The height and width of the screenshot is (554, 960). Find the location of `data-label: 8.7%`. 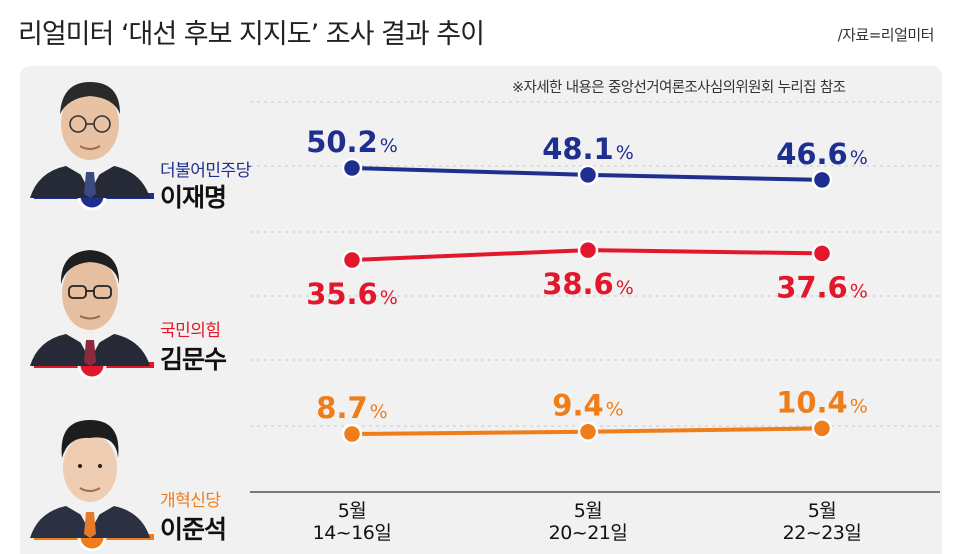

data-label: 8.7% is located at coordinates (351, 408).